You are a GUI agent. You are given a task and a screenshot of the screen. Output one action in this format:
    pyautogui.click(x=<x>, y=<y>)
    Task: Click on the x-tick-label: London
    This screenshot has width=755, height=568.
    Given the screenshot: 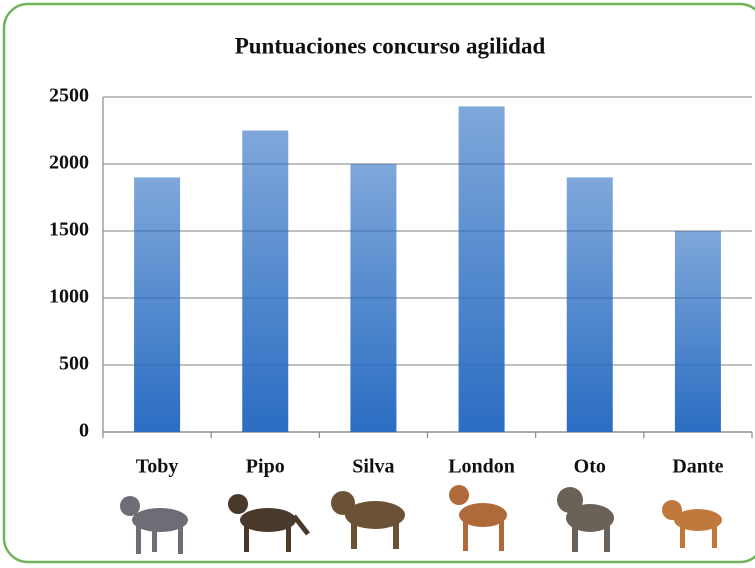 What is the action you would take?
    pyautogui.click(x=481, y=467)
    